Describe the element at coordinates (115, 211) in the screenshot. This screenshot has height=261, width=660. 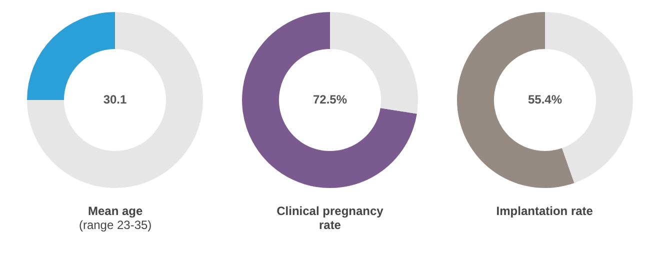
I see `text: Mean age` at that location.